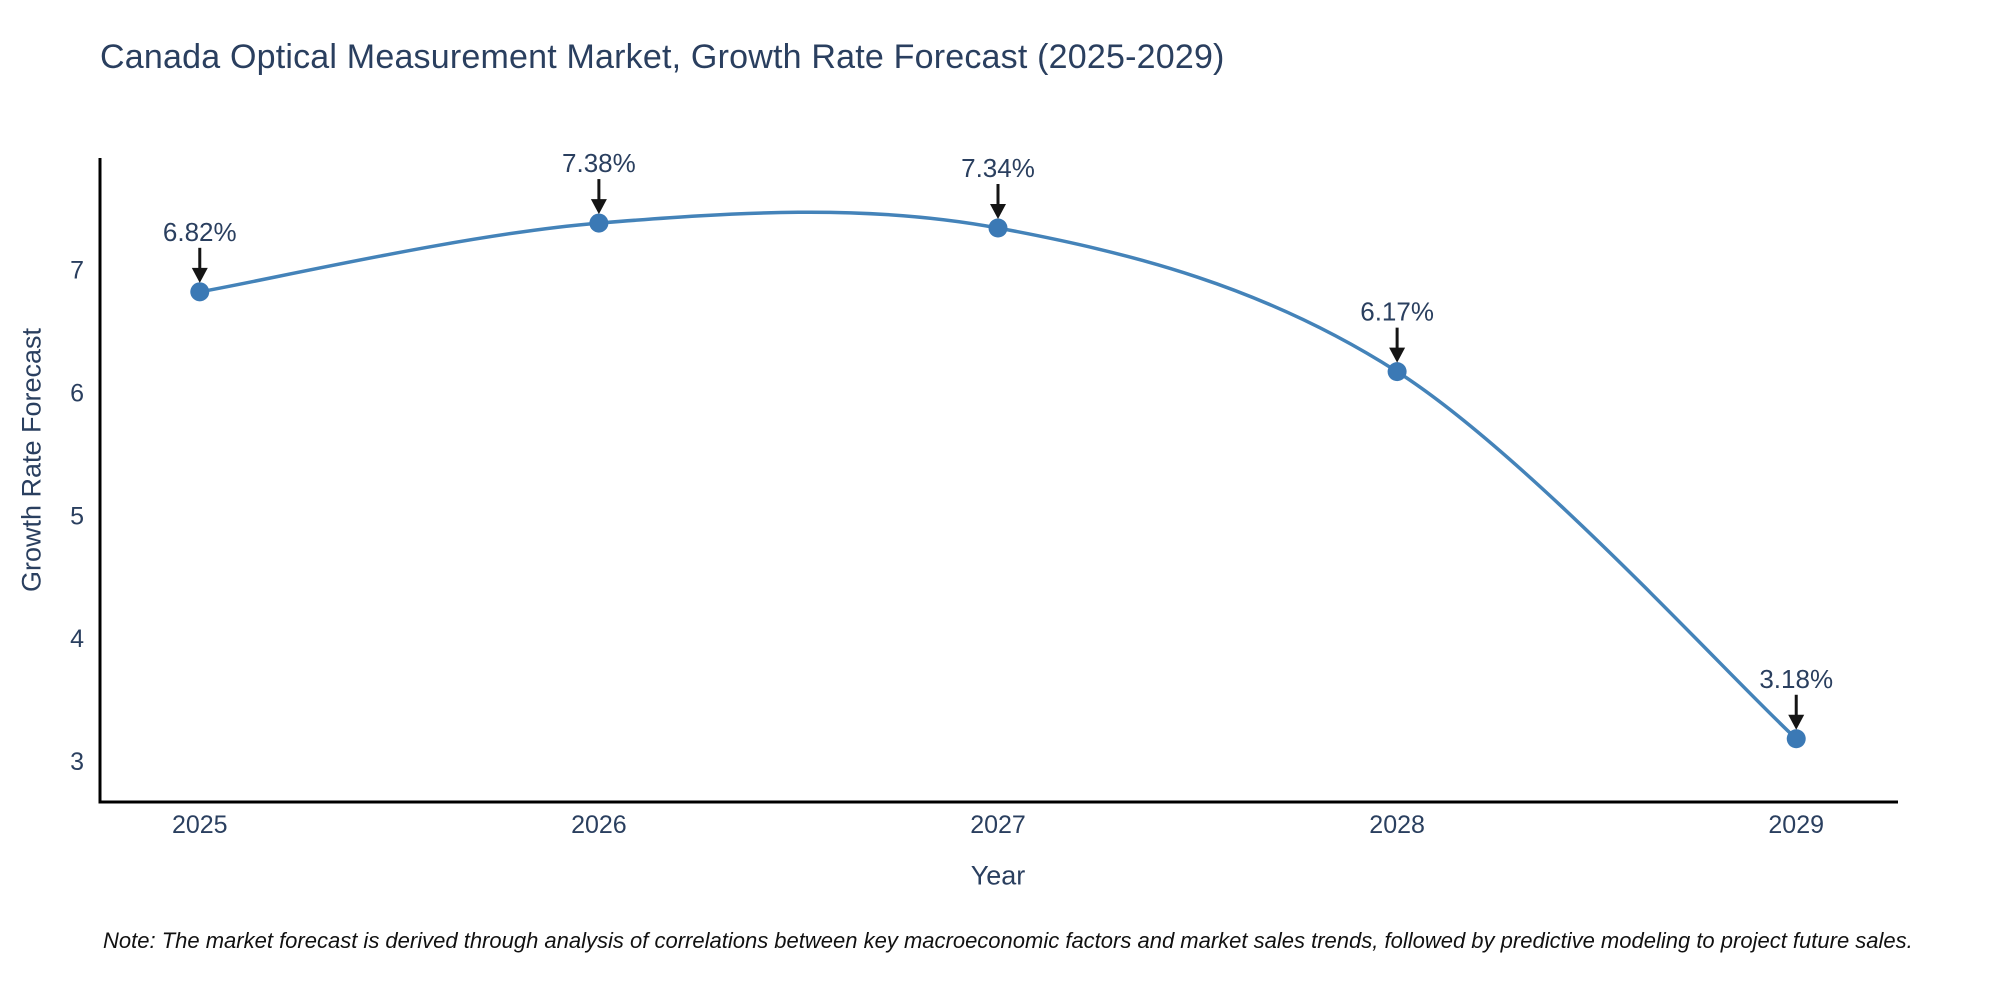  What do you see at coordinates (1796, 679) in the screenshot?
I see `point-value-label: 3.18%` at bounding box center [1796, 679].